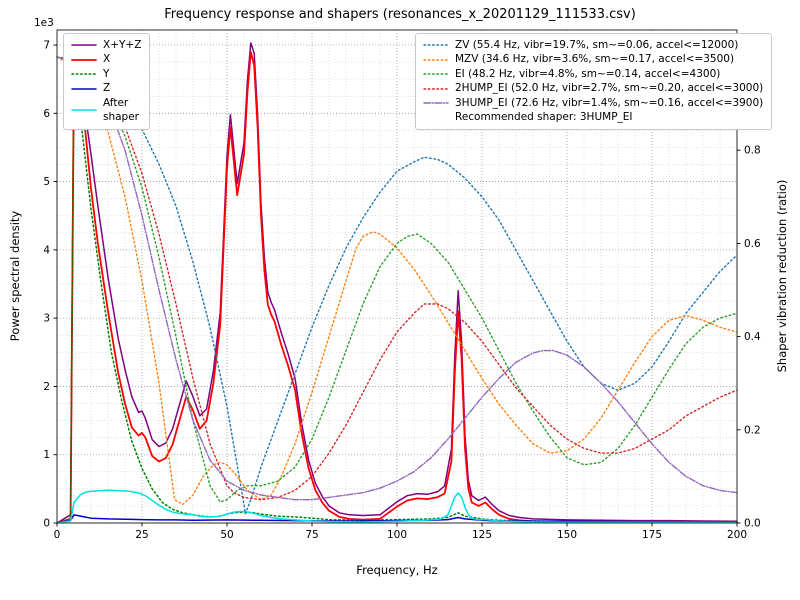 Image resolution: width=800 pixels, height=600 pixels. I want to click on legend-label-x: X, so click(107, 59).